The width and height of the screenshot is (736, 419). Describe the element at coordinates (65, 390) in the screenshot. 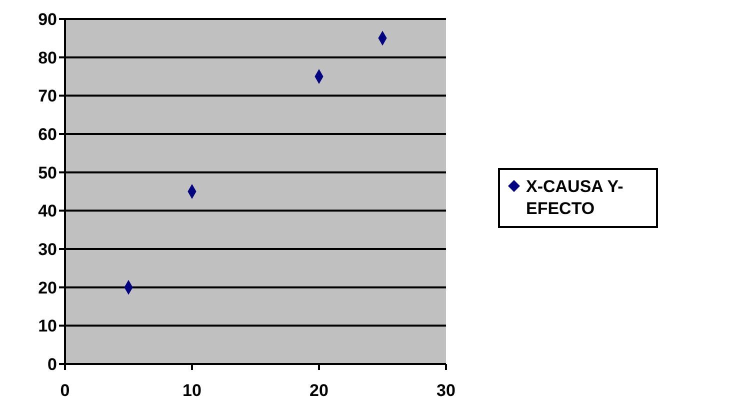

I see `x-tick-label: 0` at that location.